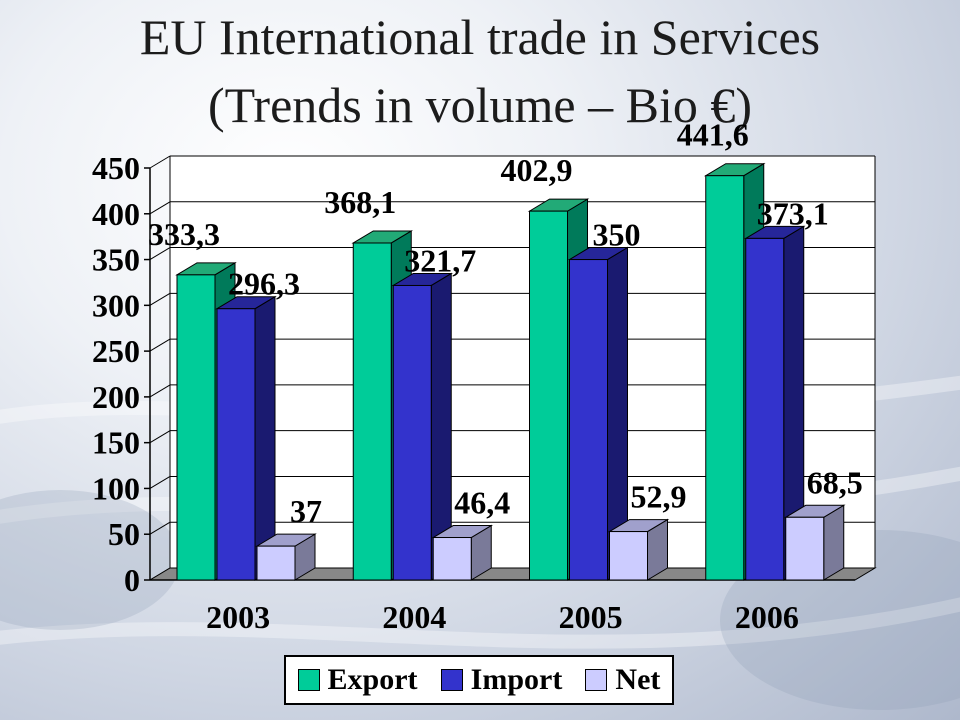 Image resolution: width=960 pixels, height=720 pixels. What do you see at coordinates (116, 168) in the screenshot?
I see `y-tick-label: 450` at bounding box center [116, 168].